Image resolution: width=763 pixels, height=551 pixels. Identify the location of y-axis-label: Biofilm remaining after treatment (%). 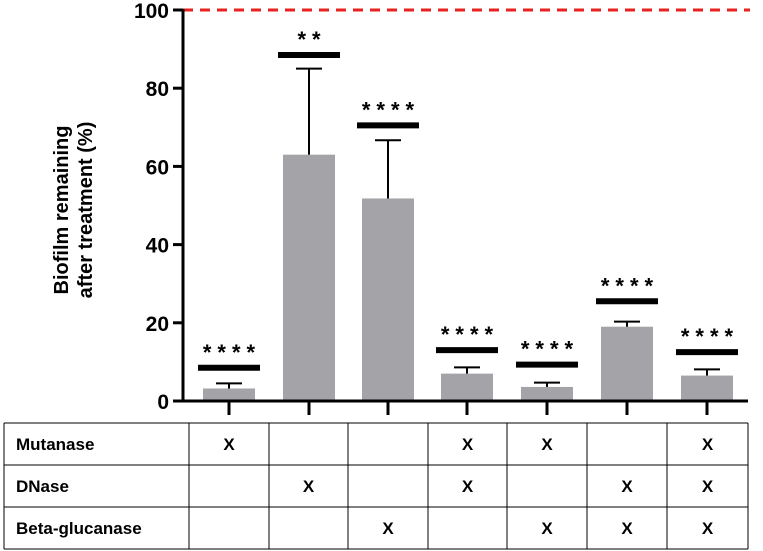
(74, 210).